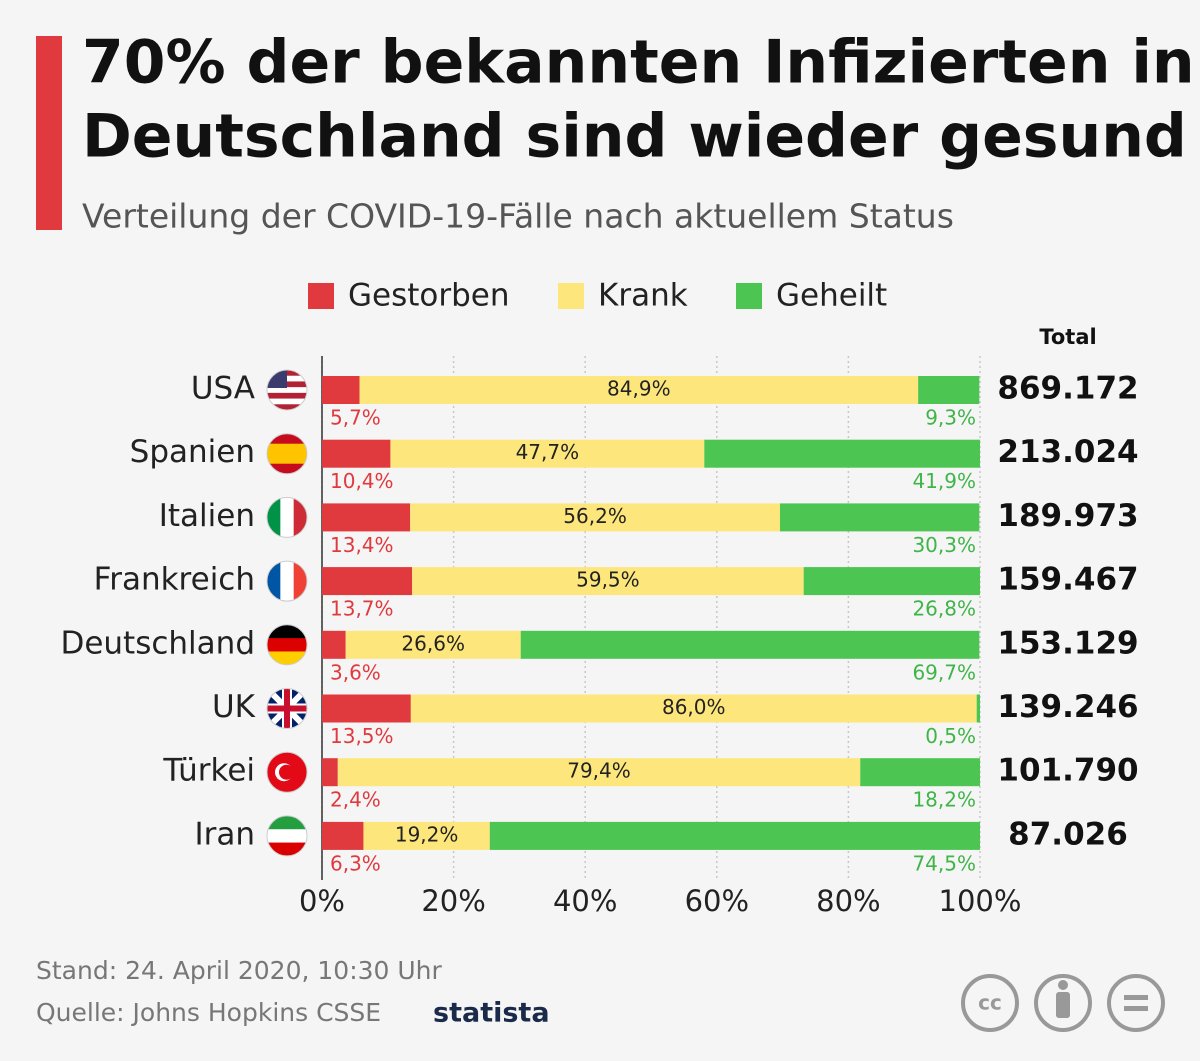 The image size is (1200, 1061). What do you see at coordinates (1067, 516) in the screenshot?
I see `total-label: 189.973` at bounding box center [1067, 516].